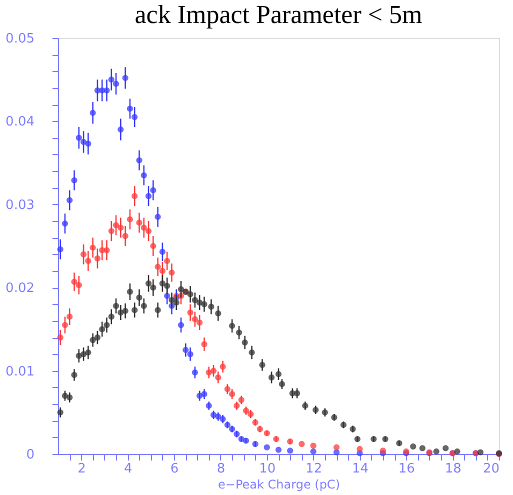  I want to click on x-axis-title: e−Peak Charge (pC), so click(279, 485).